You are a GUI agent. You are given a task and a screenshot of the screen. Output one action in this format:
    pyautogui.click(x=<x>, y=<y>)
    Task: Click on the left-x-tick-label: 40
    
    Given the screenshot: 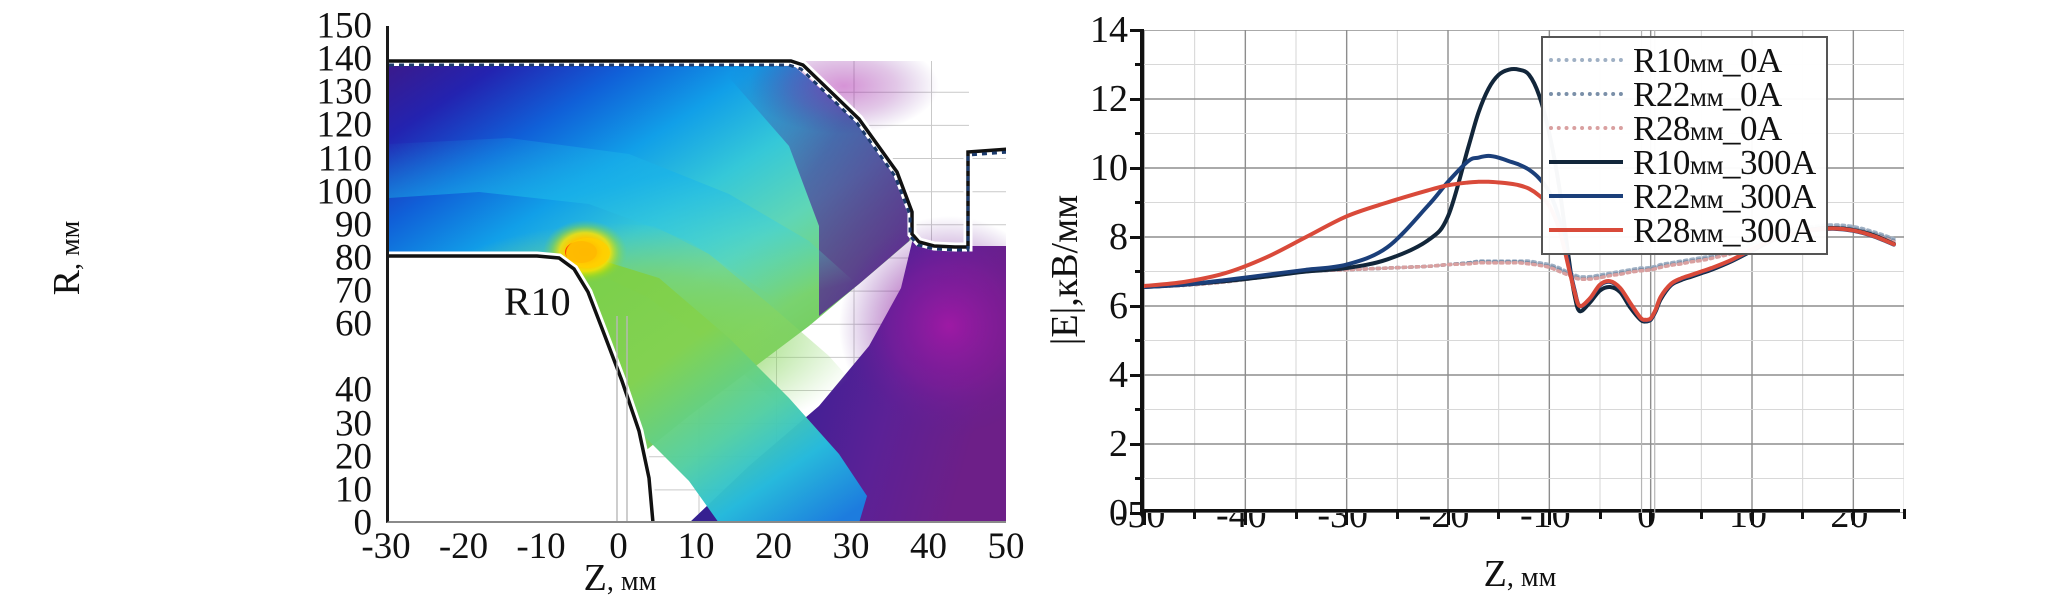 What is the action you would take?
    pyautogui.click(x=928, y=546)
    